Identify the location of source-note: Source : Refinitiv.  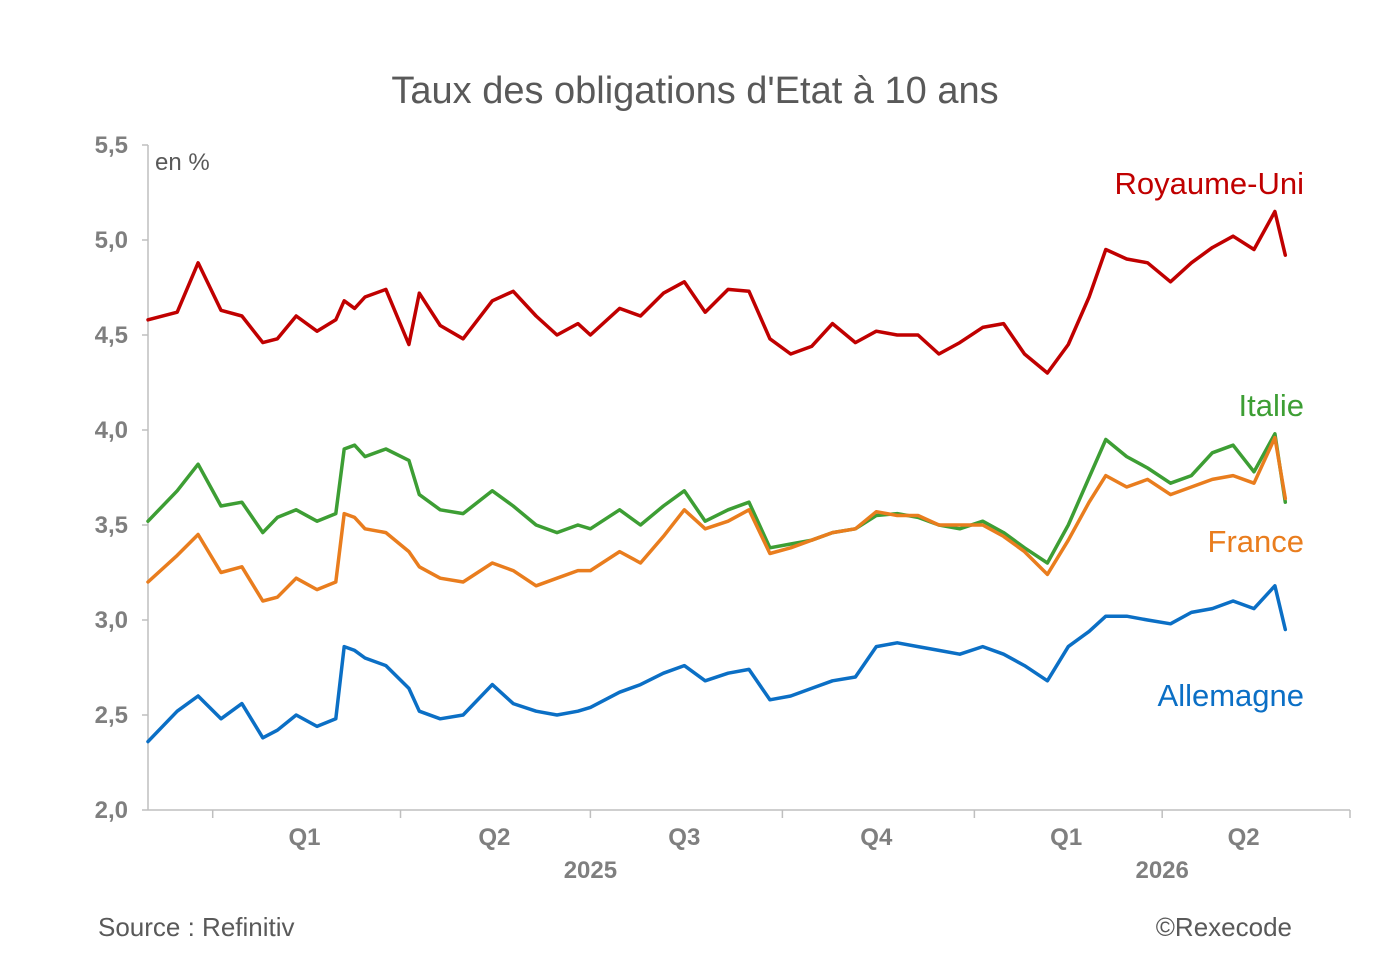
(196, 927).